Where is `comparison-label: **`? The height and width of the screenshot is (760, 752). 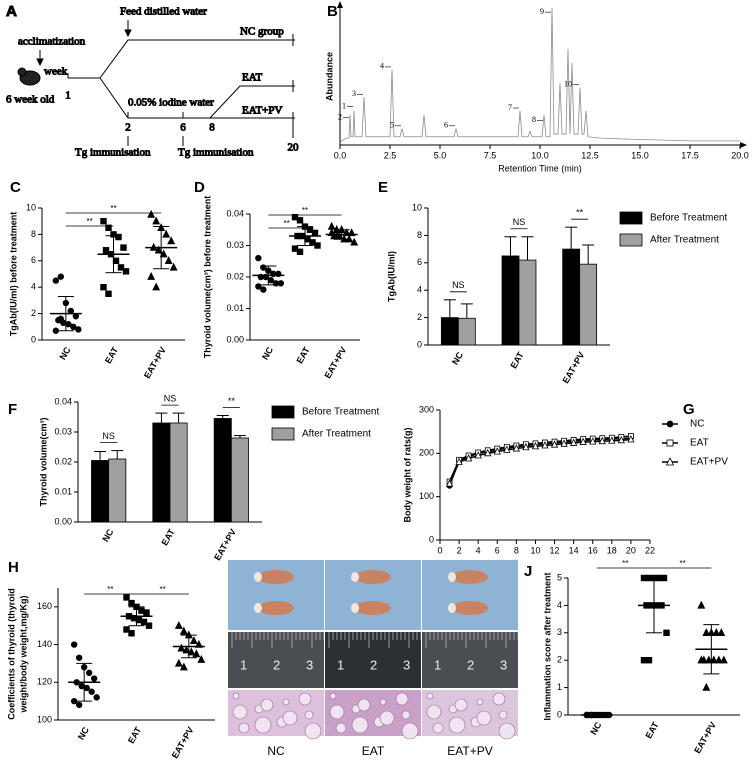 comparison-label: ** is located at coordinates (232, 401).